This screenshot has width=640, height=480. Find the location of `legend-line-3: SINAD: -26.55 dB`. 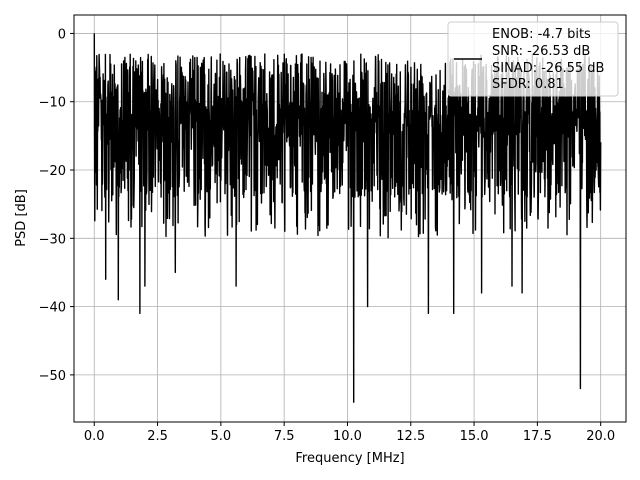

legend-line-3: SINAD: -26.55 dB is located at coordinates (548, 68).